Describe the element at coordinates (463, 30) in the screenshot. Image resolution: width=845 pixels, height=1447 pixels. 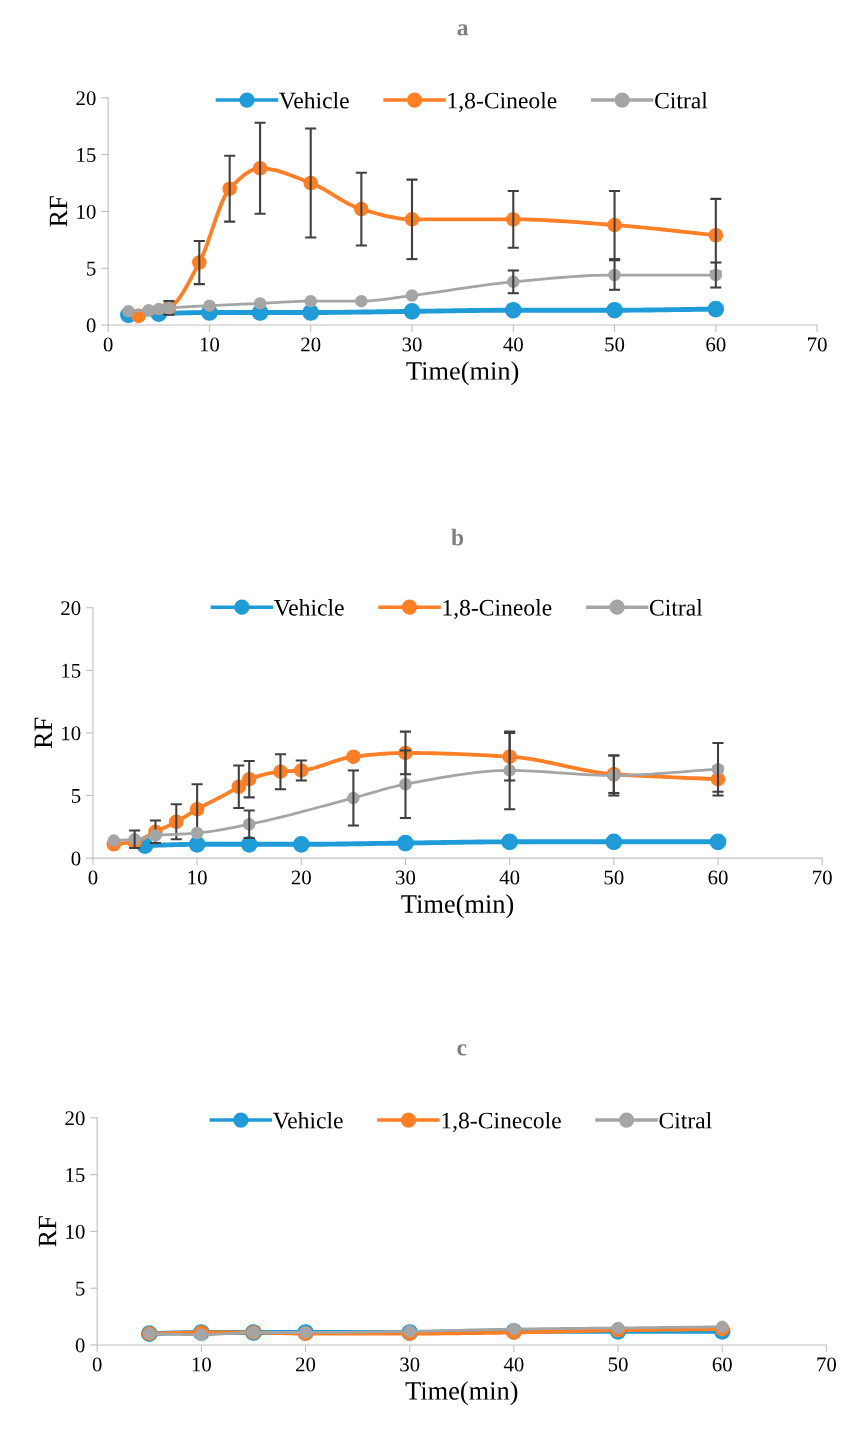
I see `chart-title: a` at that location.